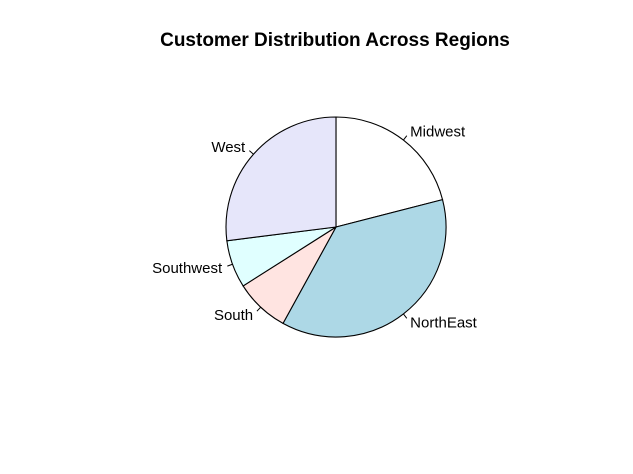  I want to click on pie-leader-south, so click(259, 309).